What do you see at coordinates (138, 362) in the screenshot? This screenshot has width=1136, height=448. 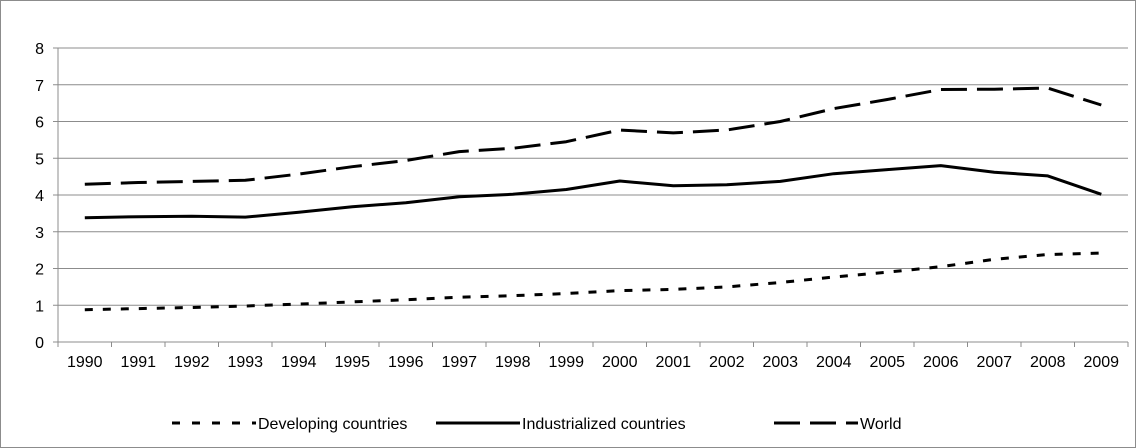 I see `x-tick-label: 1991` at bounding box center [138, 362].